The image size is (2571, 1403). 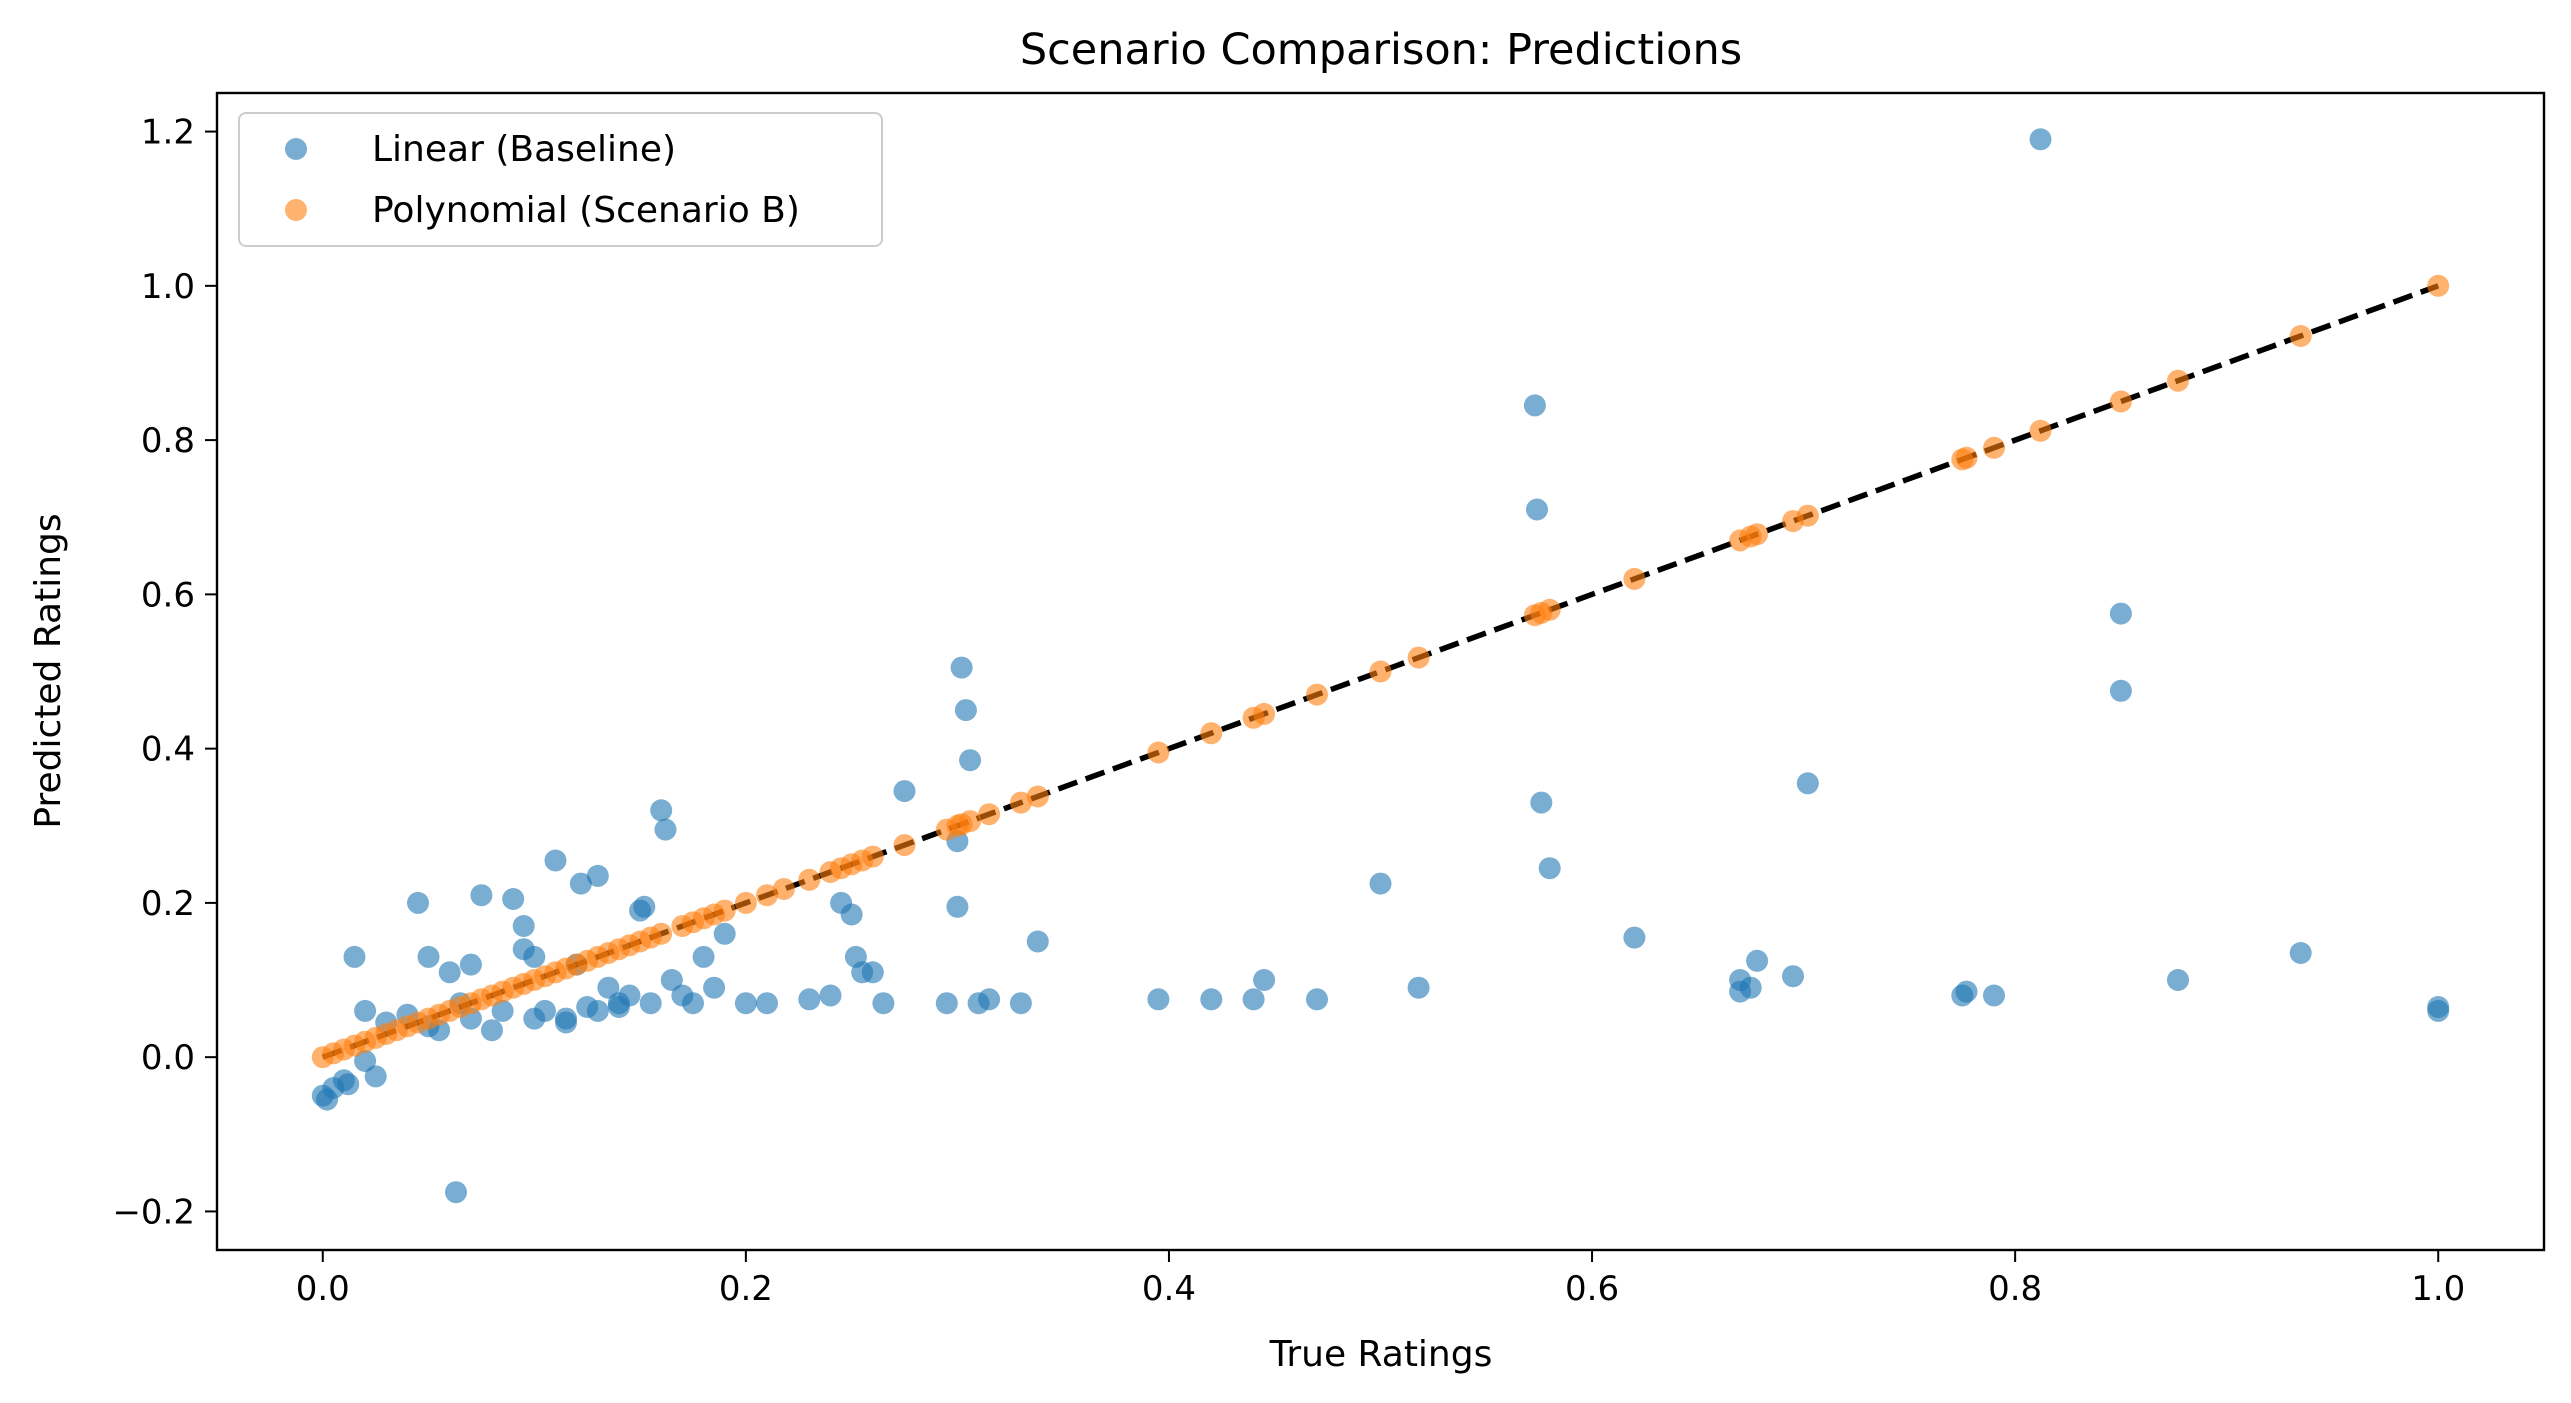 I want to click on chart-title: Scenario Comparison: Predictions, so click(x=1381, y=50).